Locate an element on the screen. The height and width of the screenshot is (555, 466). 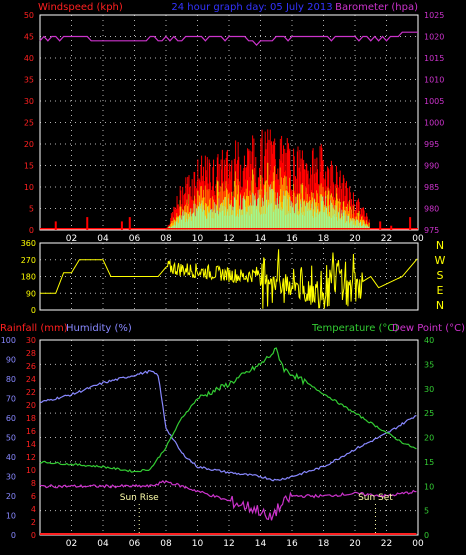
humidity-tick-label: 80 is located at coordinates (11, 379).